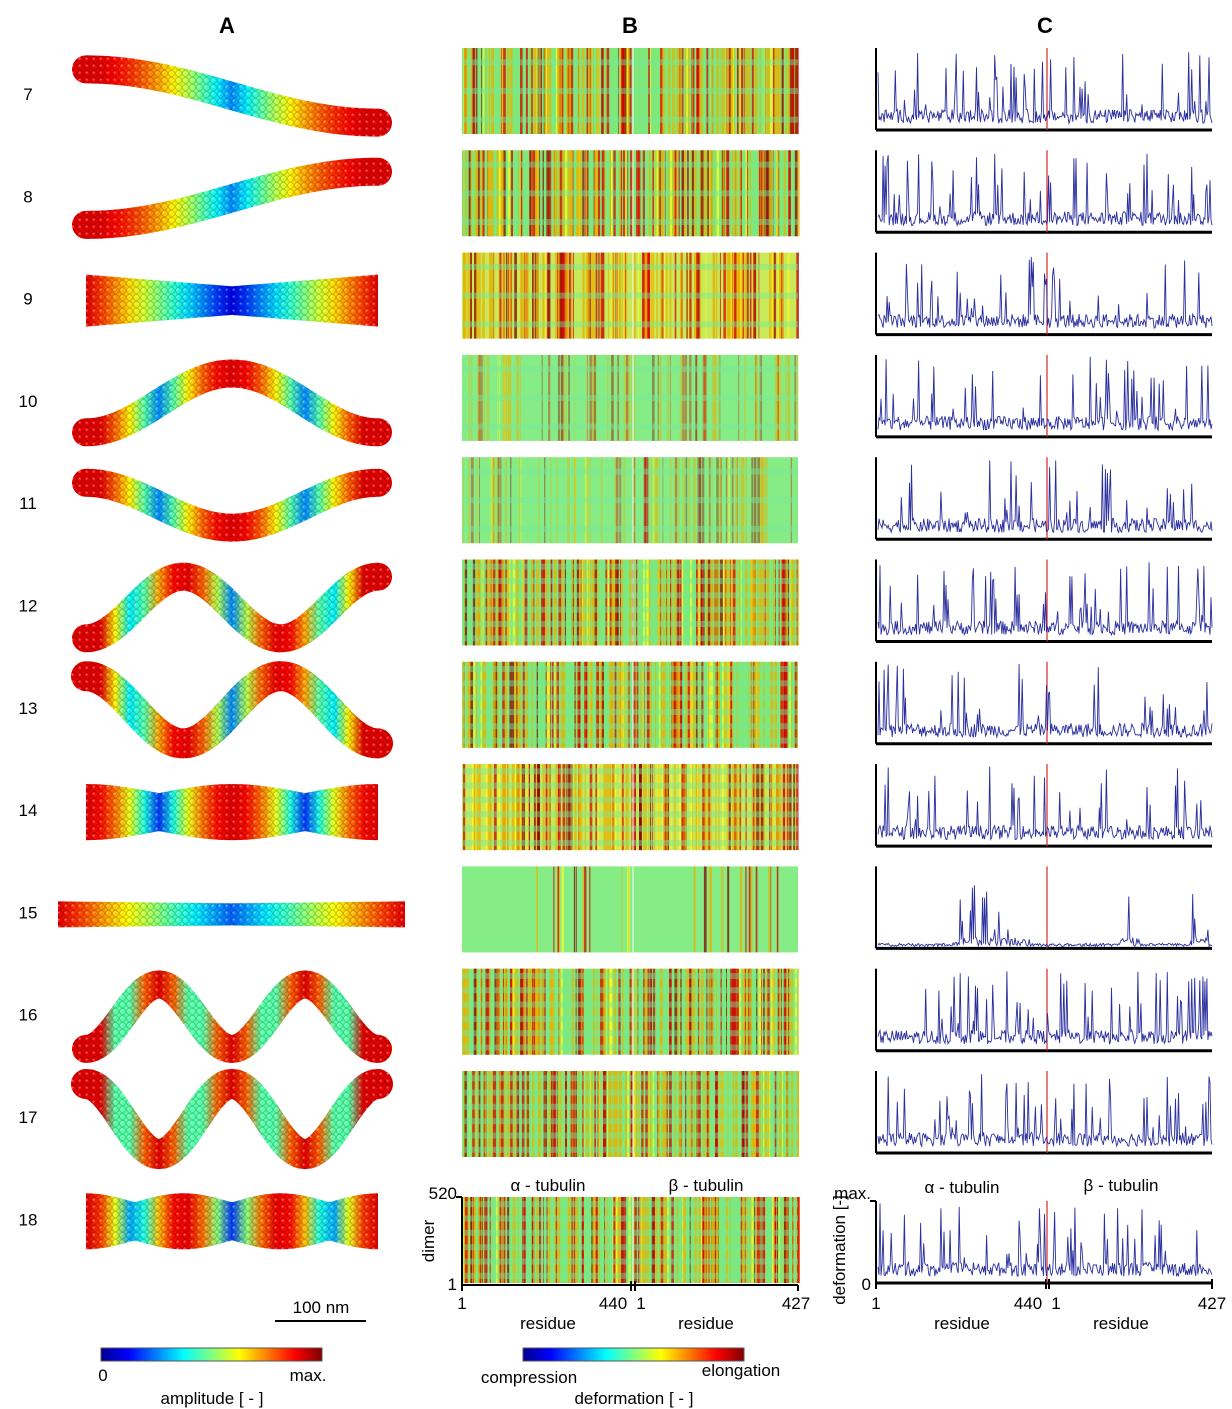  Describe the element at coordinates (443, 1193) in the screenshot. I see `panel-b-y-tick-top: 520` at that location.